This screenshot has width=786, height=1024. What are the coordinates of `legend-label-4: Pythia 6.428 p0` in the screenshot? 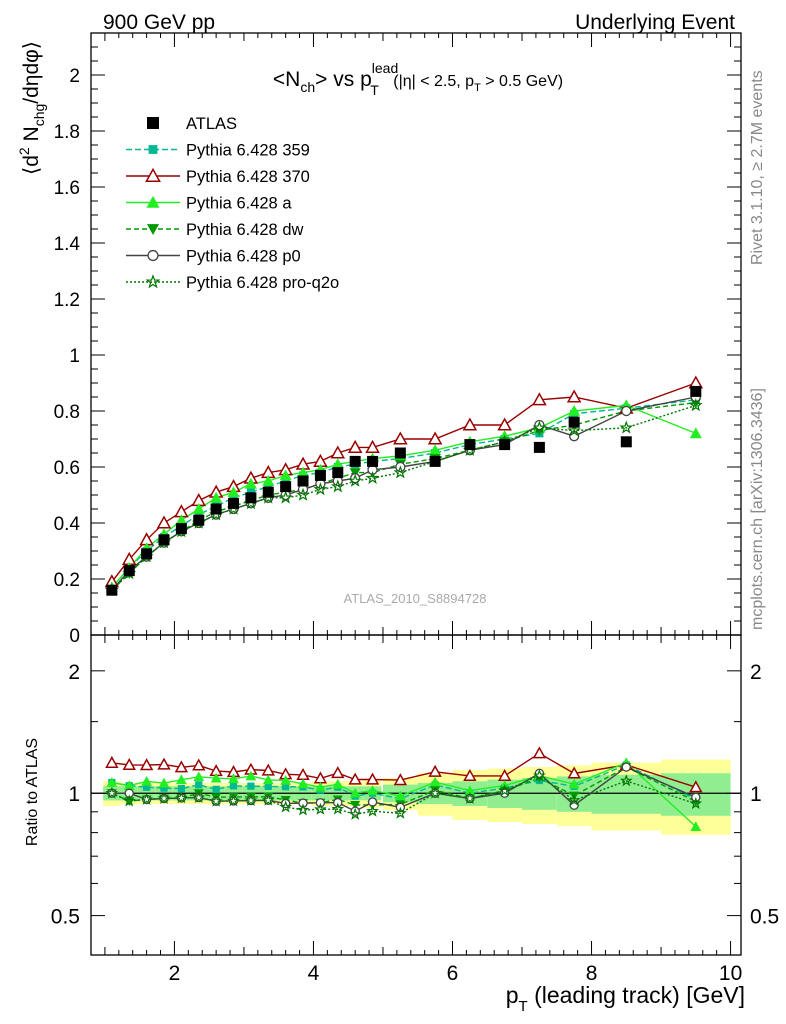 It's located at (243, 257).